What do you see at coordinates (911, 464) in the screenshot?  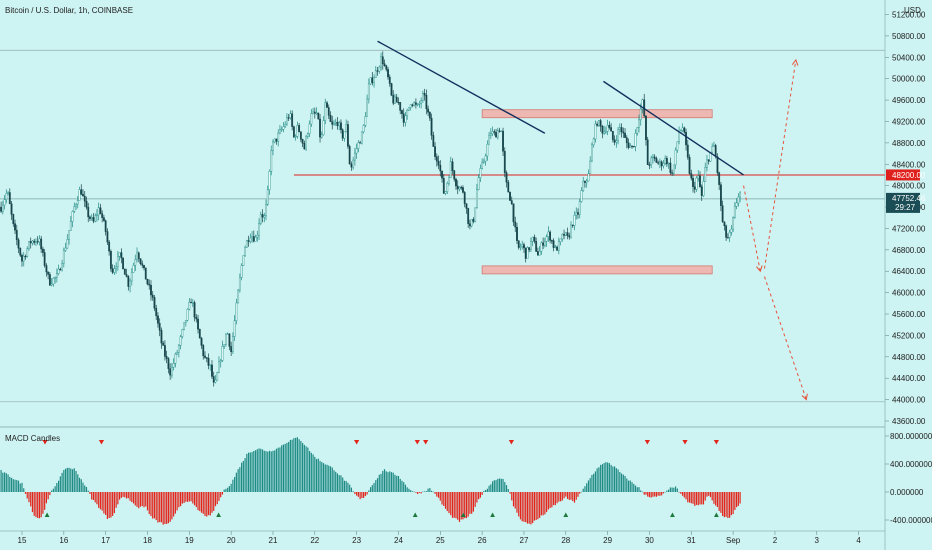 I see `macd-tick-1: 400.000000` at bounding box center [911, 464].